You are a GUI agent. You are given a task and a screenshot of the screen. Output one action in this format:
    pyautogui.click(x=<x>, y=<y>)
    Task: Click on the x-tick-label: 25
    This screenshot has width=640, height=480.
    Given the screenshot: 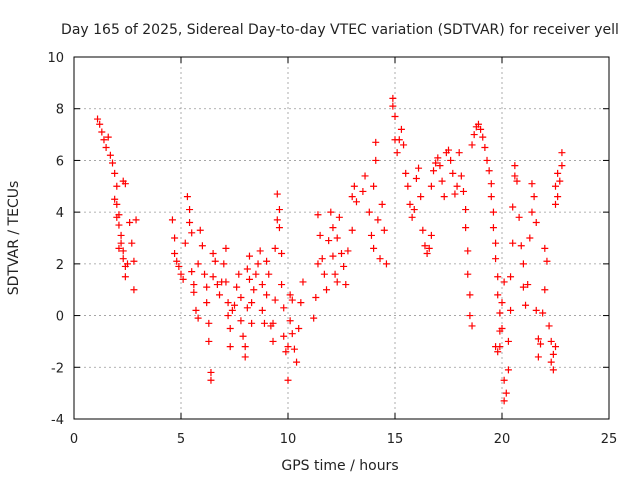 What is the action you would take?
    pyautogui.click(x=609, y=439)
    